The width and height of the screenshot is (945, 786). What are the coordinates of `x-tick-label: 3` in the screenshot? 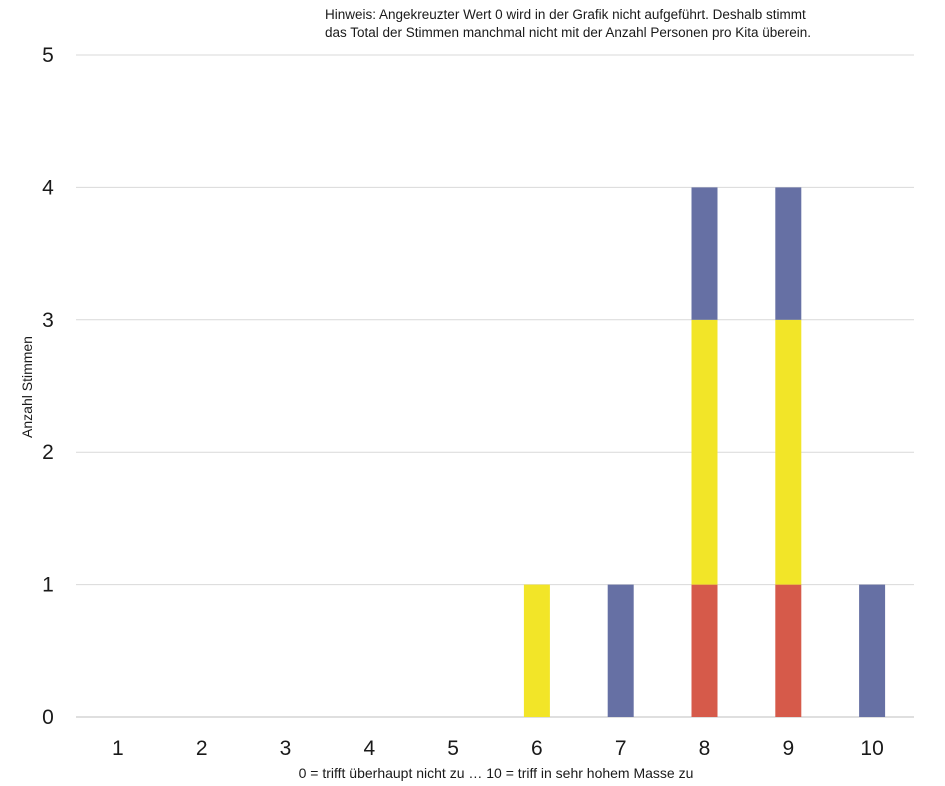 It's located at (286, 748).